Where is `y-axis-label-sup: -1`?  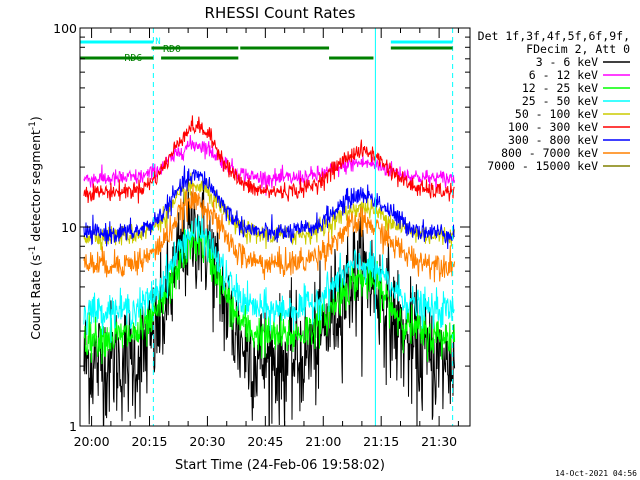
y-axis-label-sup: -1 is located at coordinates (33, 250).